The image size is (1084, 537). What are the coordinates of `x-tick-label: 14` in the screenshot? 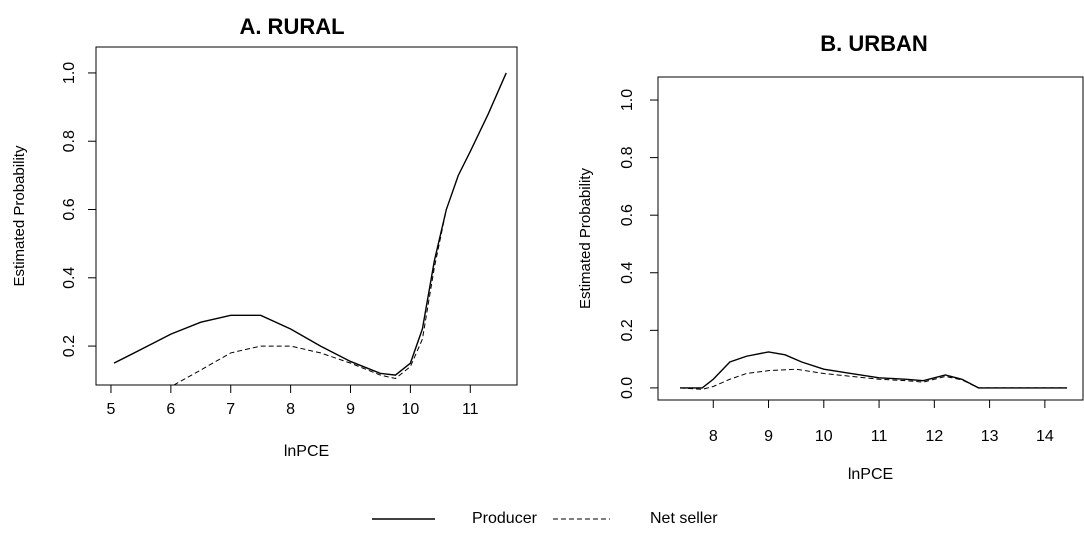 It's located at (1045, 436).